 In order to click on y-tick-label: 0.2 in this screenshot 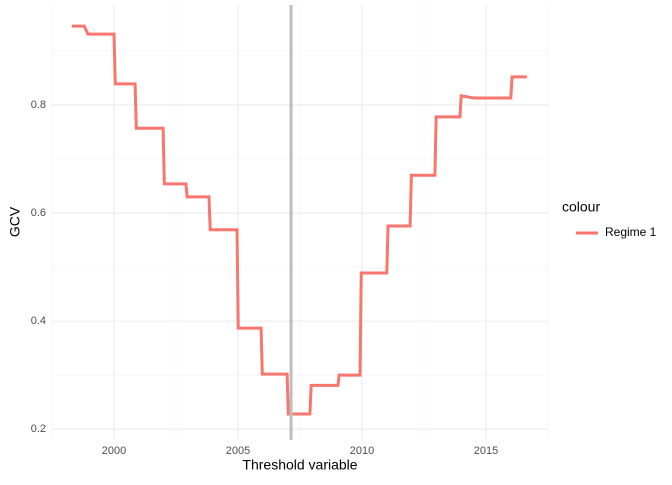, I will do `click(38, 429)`.